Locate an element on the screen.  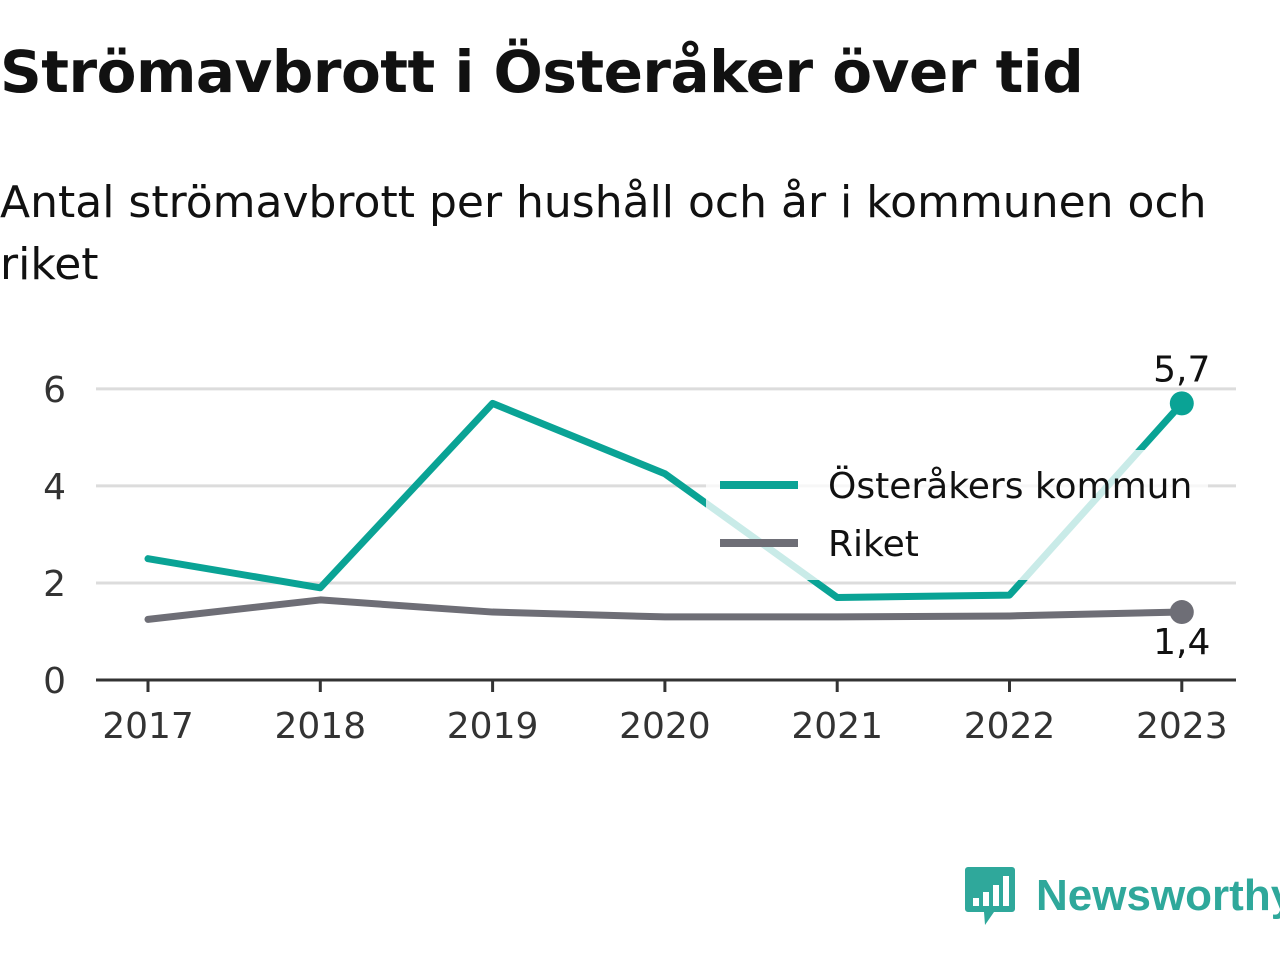
legend-label: Österåkers kommun is located at coordinates (1010, 486).